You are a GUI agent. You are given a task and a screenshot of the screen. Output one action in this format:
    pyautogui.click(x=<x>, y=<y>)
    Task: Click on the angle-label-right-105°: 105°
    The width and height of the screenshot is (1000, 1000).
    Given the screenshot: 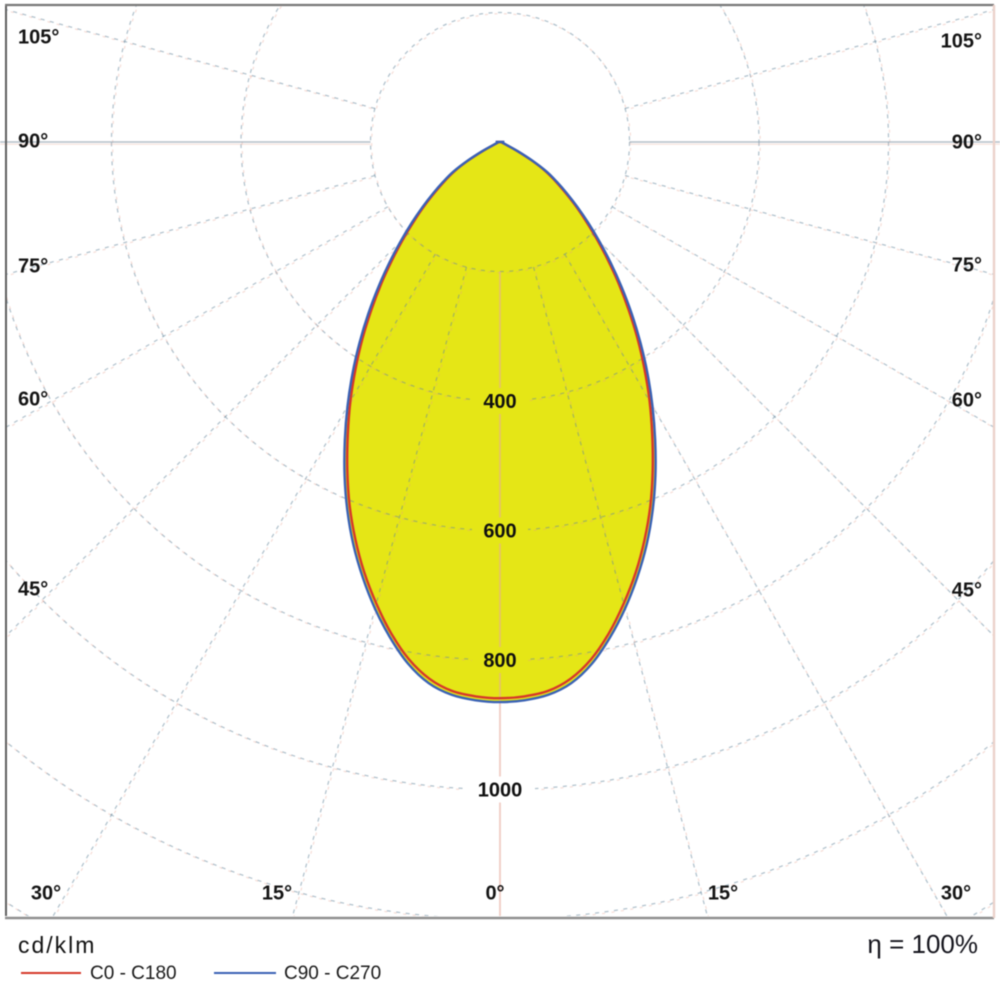 What is the action you would take?
    pyautogui.click(x=961, y=42)
    